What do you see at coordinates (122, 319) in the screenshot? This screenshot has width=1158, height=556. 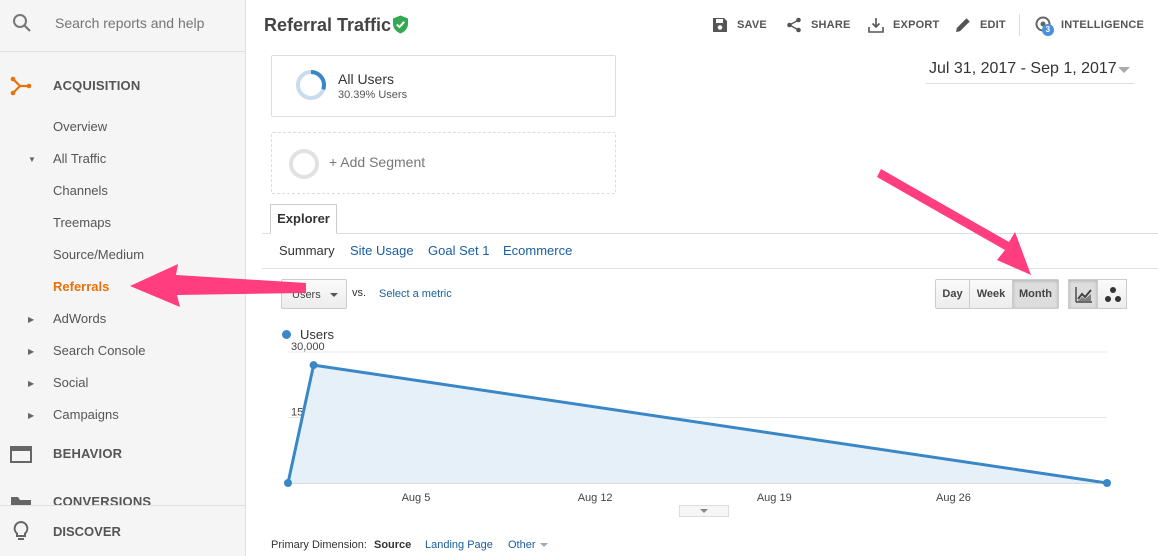 I see `sidebar-item-adwords: ▶ AdWords` at bounding box center [122, 319].